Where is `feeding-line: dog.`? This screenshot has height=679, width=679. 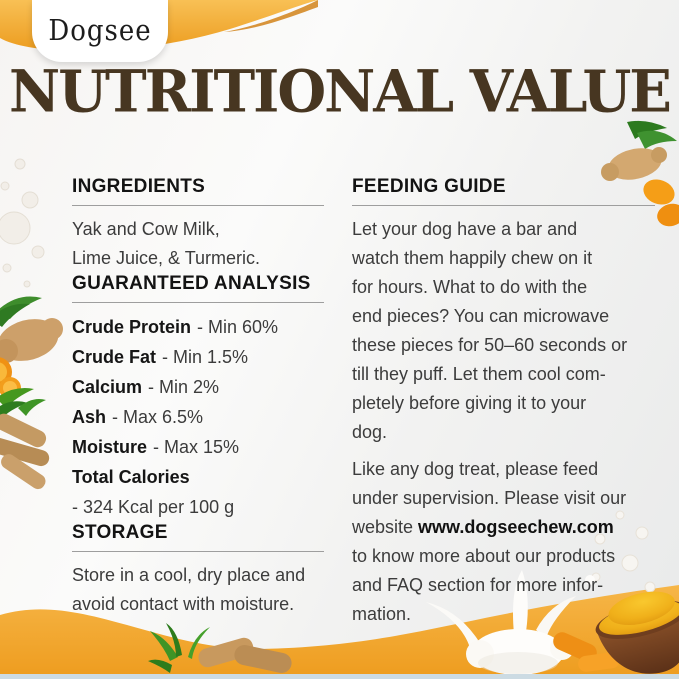
feeding-line: dog. is located at coordinates (370, 432).